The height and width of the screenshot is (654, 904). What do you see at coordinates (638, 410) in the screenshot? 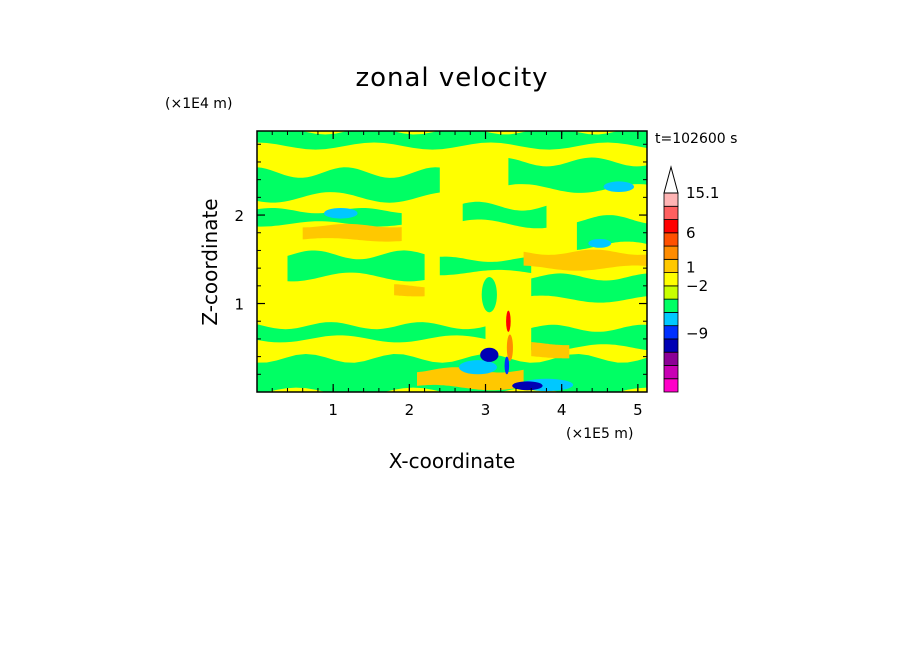
I see `x-tick-label: 5` at bounding box center [638, 410].